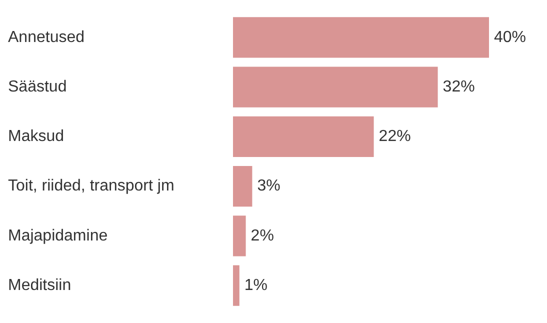 The width and height of the screenshot is (547, 323). What do you see at coordinates (37, 87) in the screenshot?
I see `y-tick-label: Säästud` at bounding box center [37, 87].